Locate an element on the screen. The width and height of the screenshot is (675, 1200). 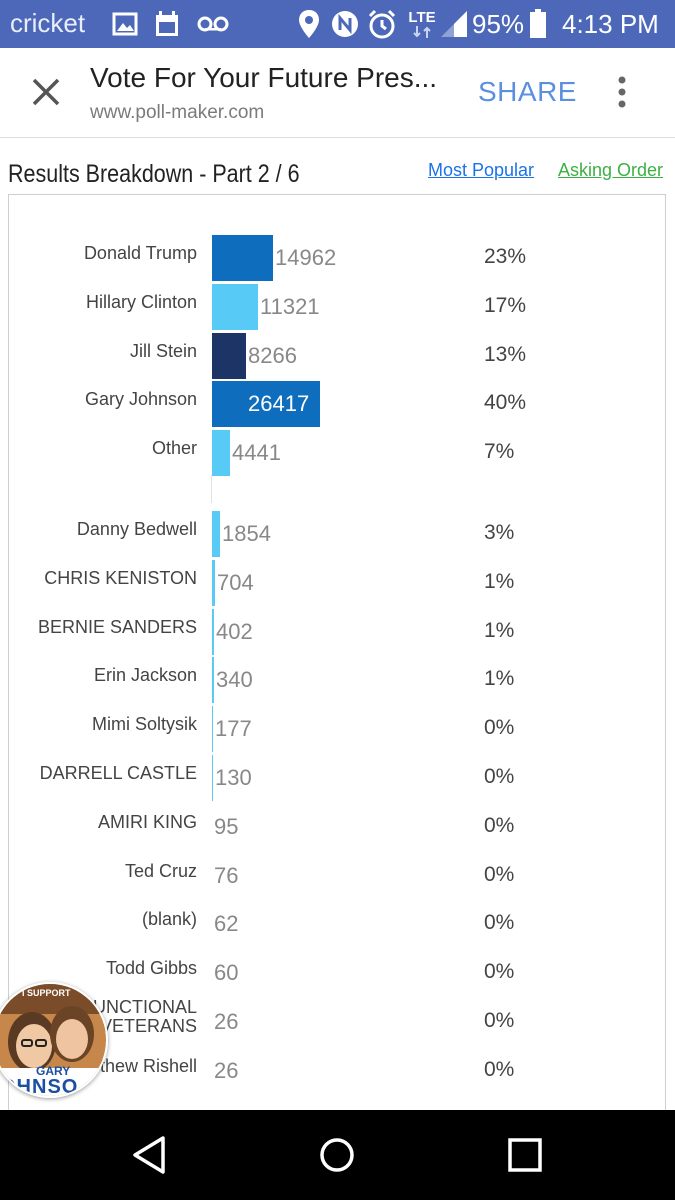
vote-percent: 7% is located at coordinates (499, 451).